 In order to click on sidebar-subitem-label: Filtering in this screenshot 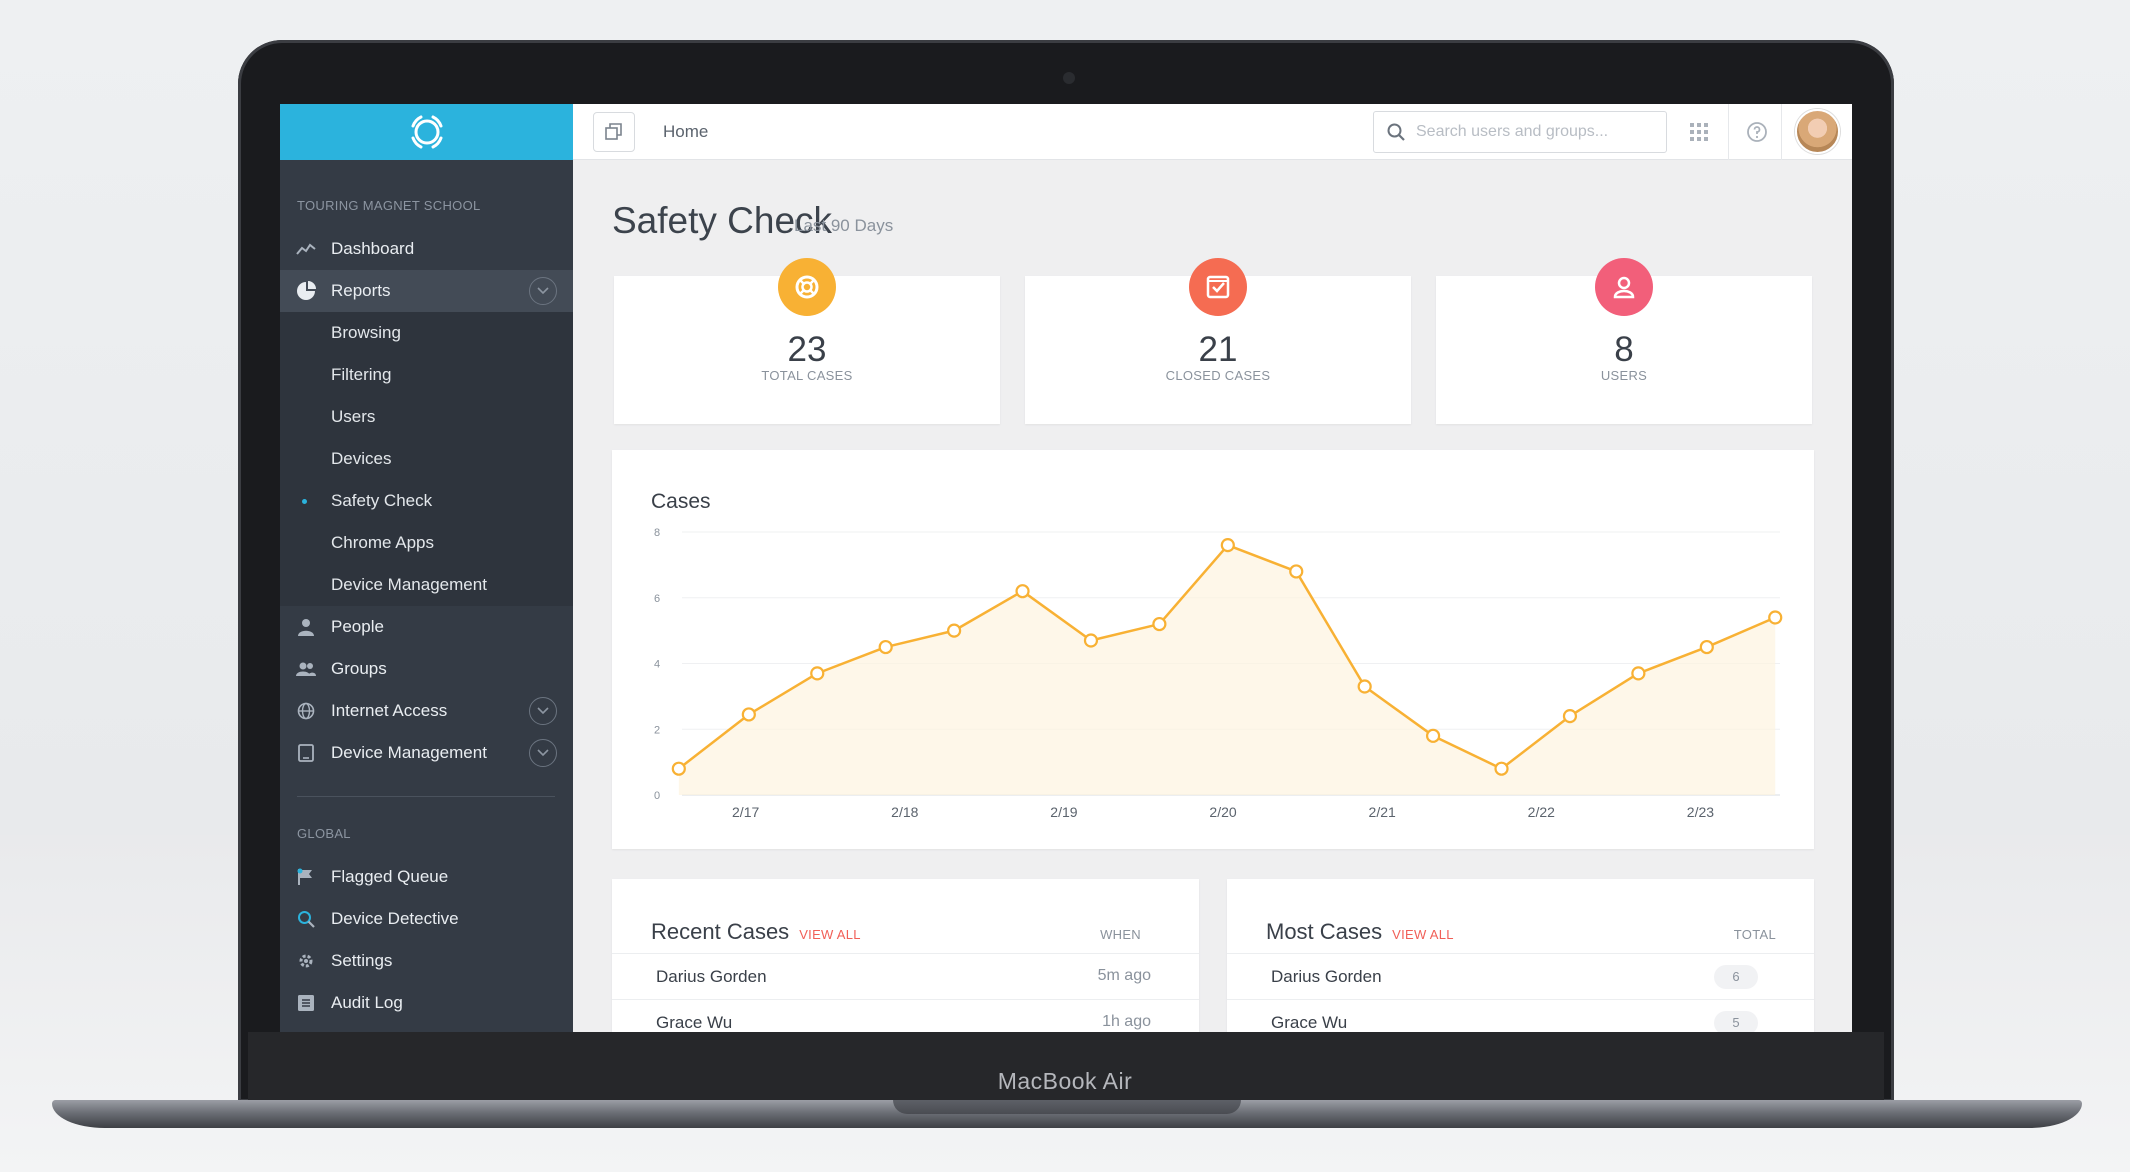, I will do `click(361, 374)`.